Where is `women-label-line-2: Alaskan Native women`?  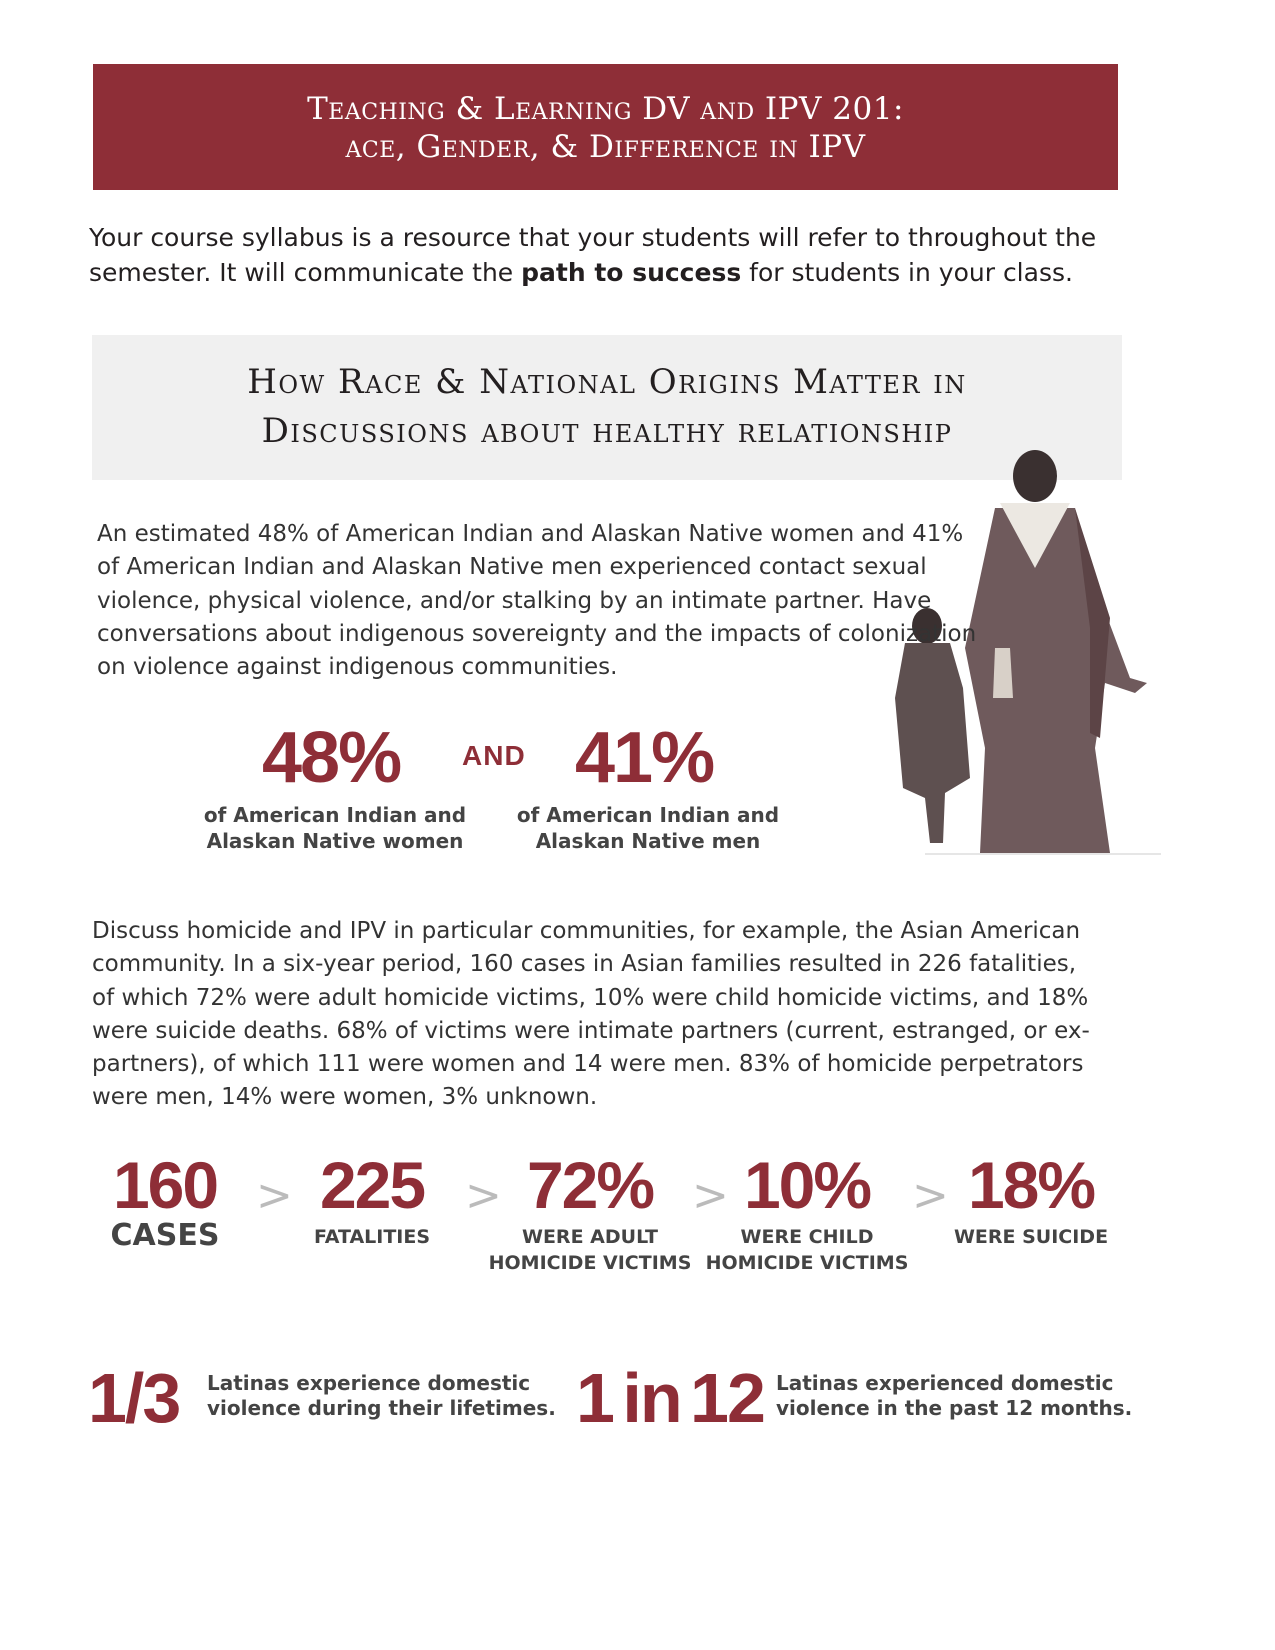
women-label-line-2: Alaskan Native women is located at coordinates (335, 841).